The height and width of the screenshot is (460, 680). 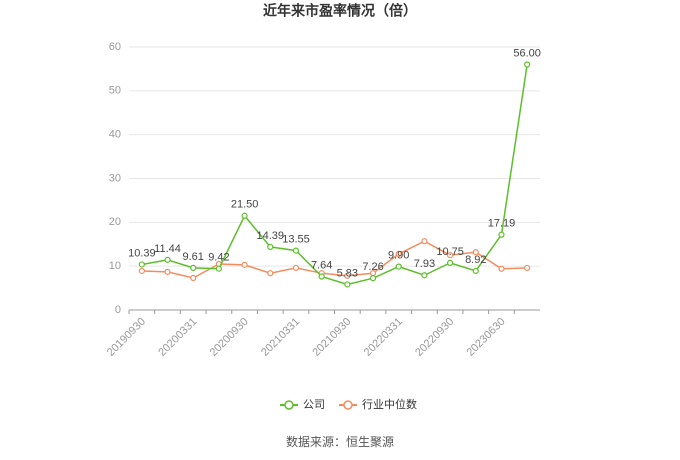 What do you see at coordinates (296, 240) in the screenshot?
I see `data-label: 13.55` at bounding box center [296, 240].